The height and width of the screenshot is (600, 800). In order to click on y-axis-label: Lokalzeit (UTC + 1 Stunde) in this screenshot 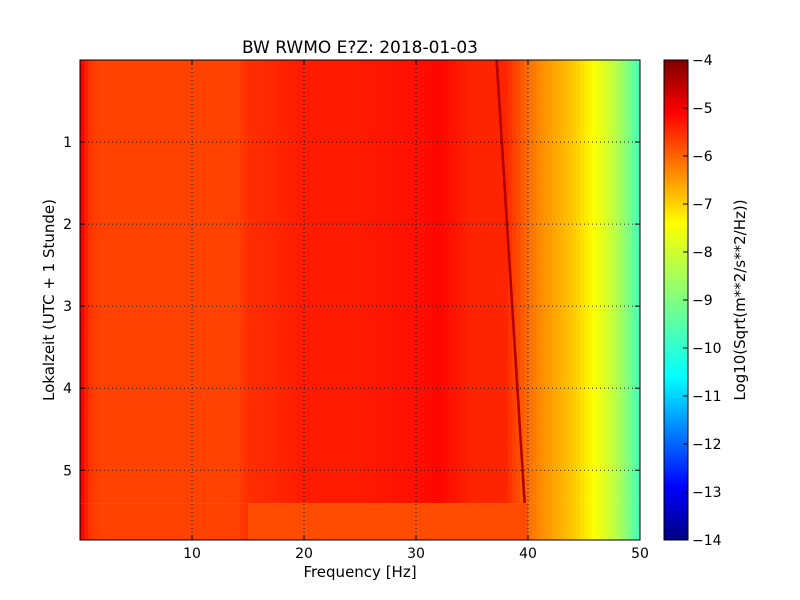, I will do `click(49, 300)`.